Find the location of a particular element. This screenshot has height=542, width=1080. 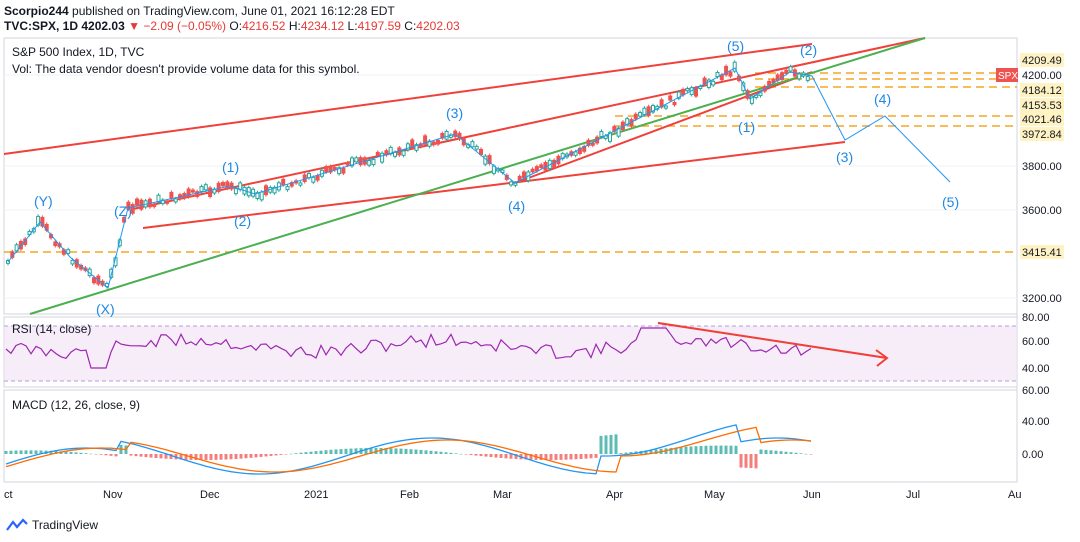

time-tick: Dec is located at coordinates (210, 495).